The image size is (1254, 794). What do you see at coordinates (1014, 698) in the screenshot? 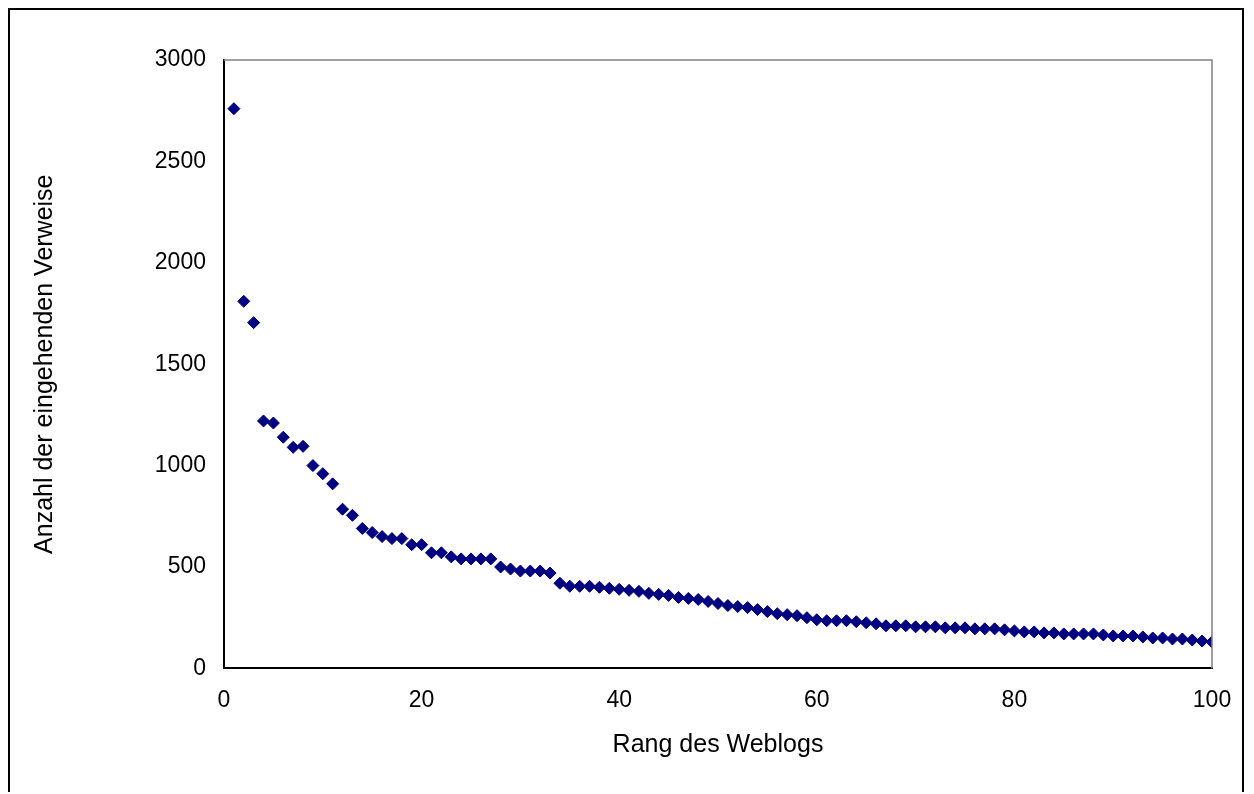
I see `x-tick-label: 80` at bounding box center [1014, 698].